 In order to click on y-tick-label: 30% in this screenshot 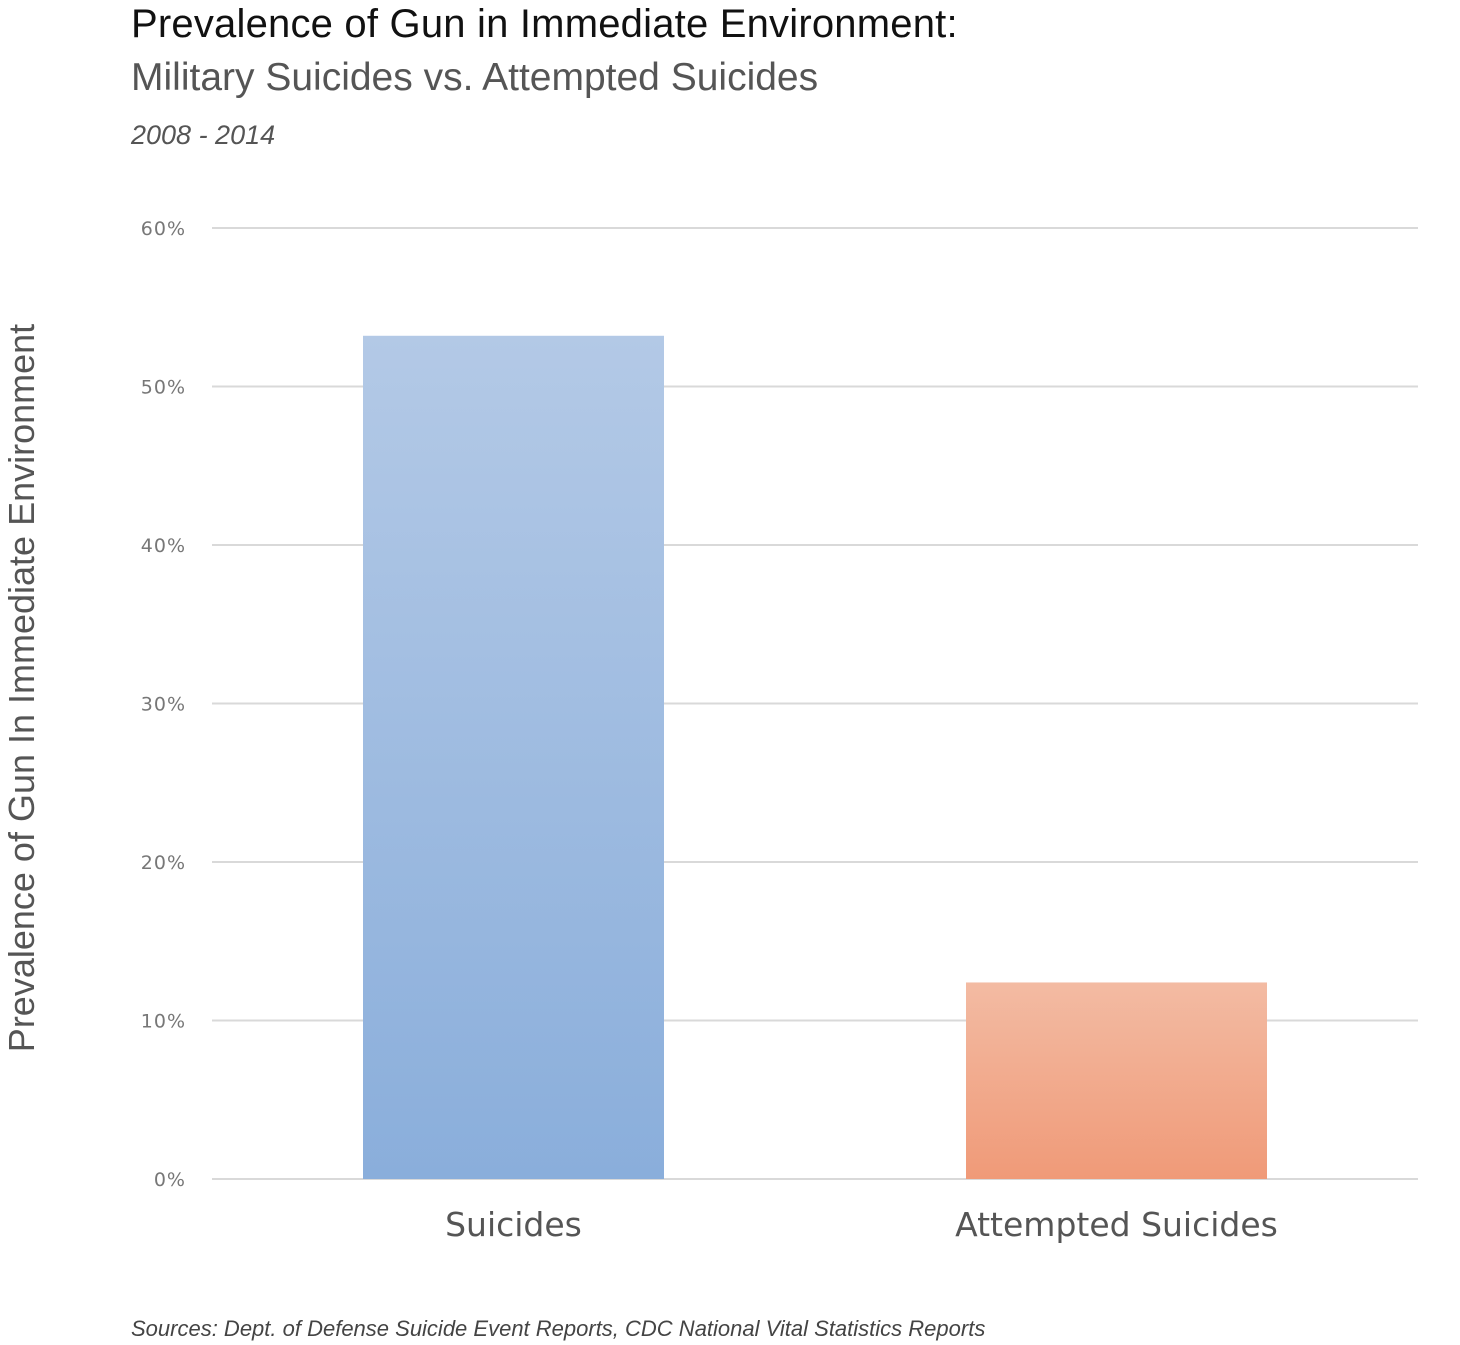, I will do `click(163, 705)`.